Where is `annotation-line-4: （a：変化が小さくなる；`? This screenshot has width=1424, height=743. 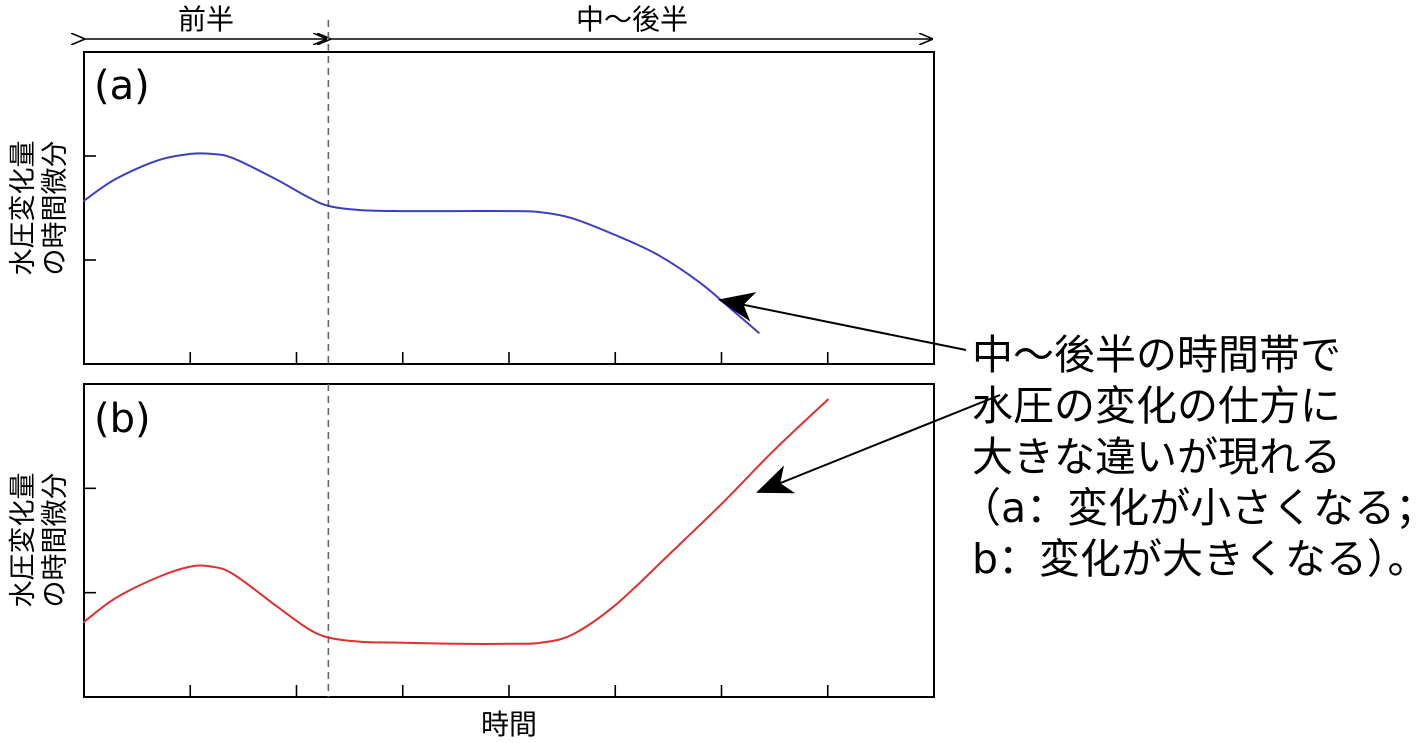
annotation-line-4: （a：変化が小さくなる； is located at coordinates (1192, 508).